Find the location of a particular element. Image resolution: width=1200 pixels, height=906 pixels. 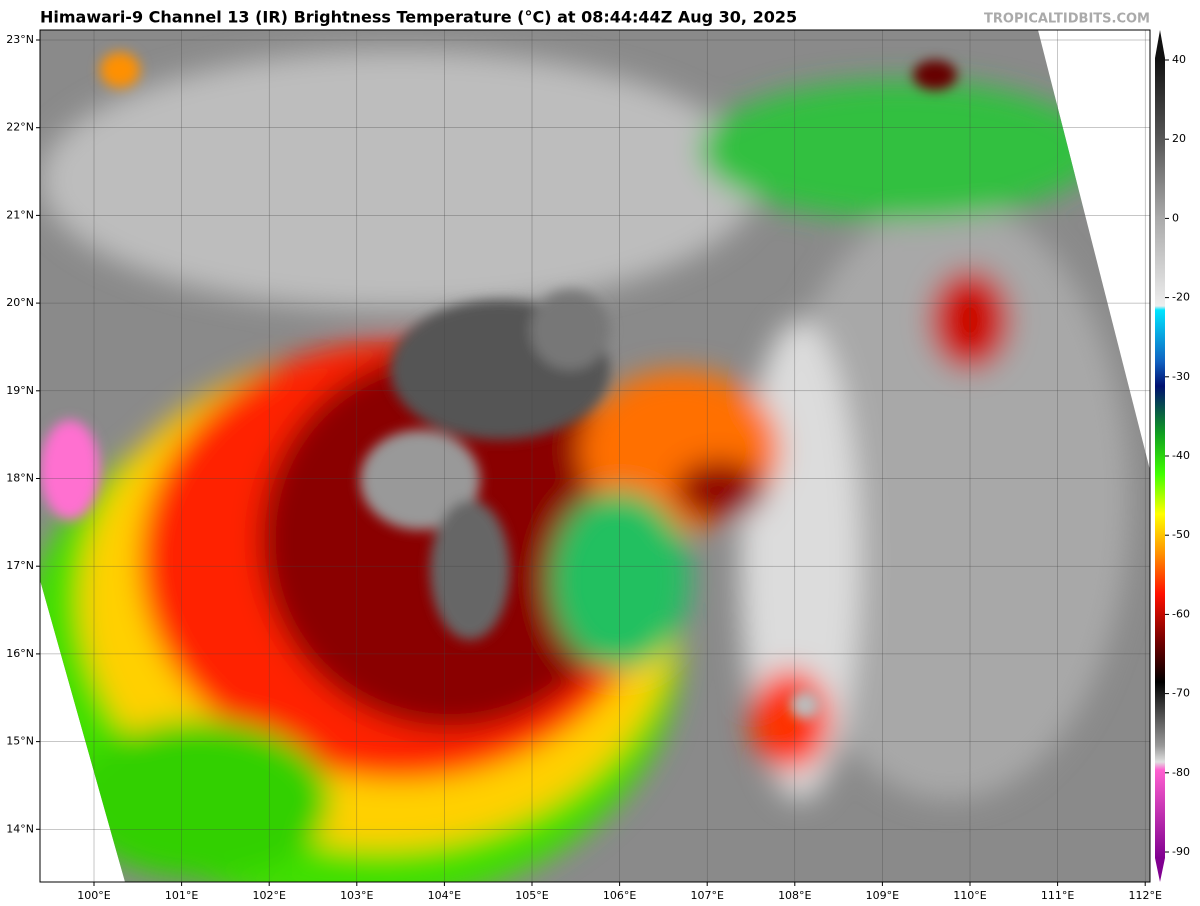

colorbar-bottom-arrow is located at coordinates (1160, 870).